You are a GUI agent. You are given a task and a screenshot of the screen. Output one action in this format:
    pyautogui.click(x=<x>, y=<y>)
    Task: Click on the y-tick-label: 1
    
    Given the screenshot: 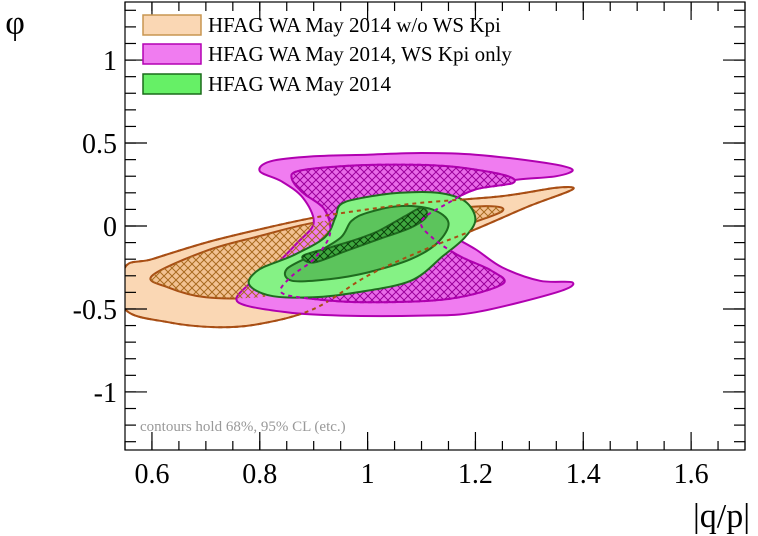 What is the action you would take?
    pyautogui.click(x=110, y=61)
    